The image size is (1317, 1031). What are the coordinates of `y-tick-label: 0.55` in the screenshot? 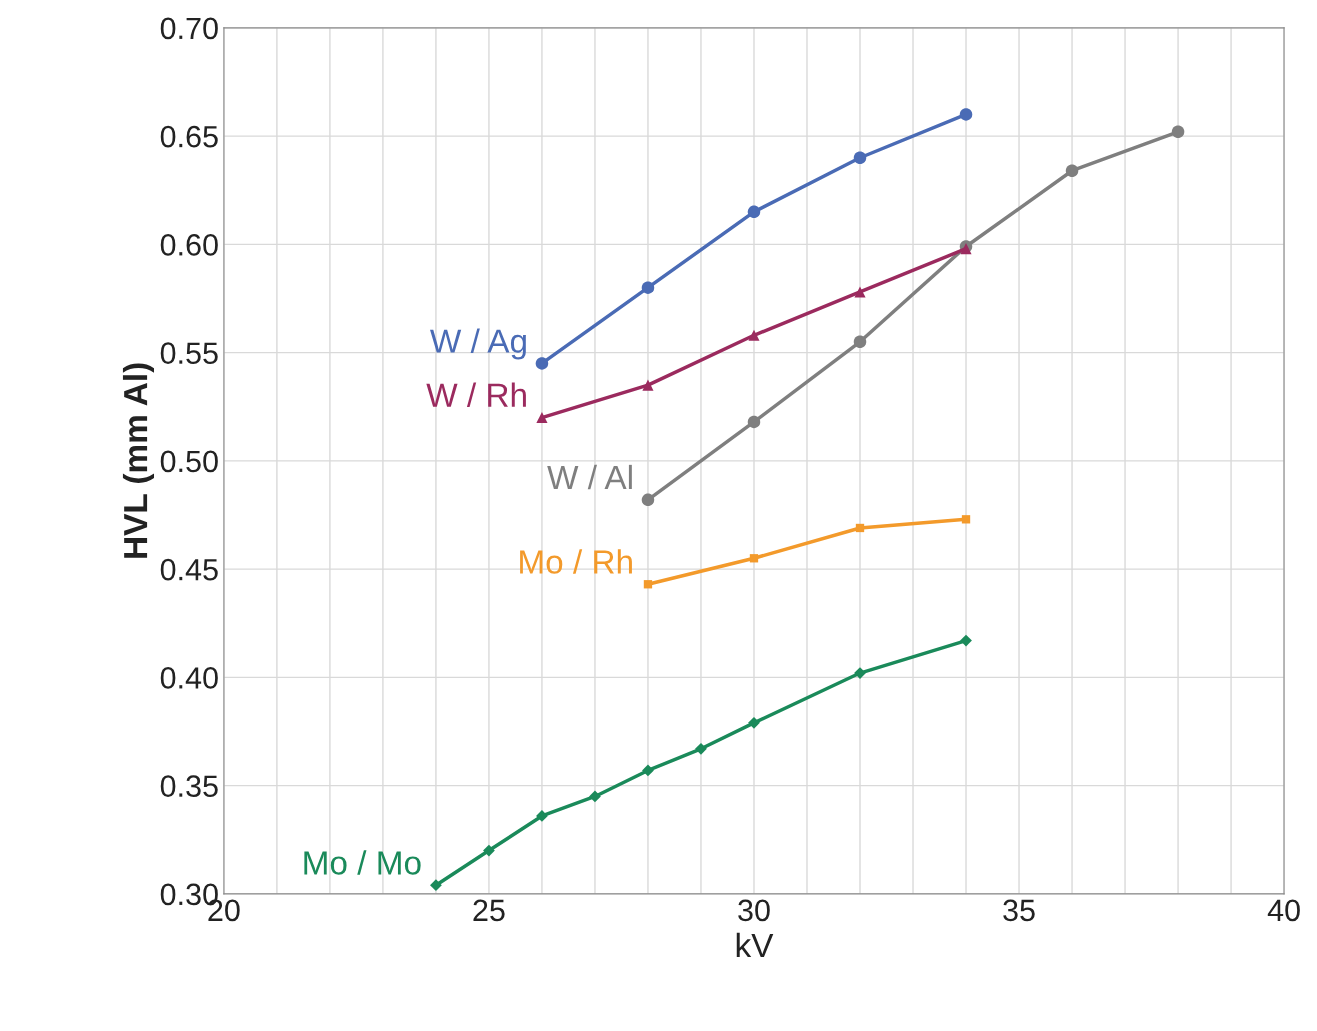 It's located at (189, 353).